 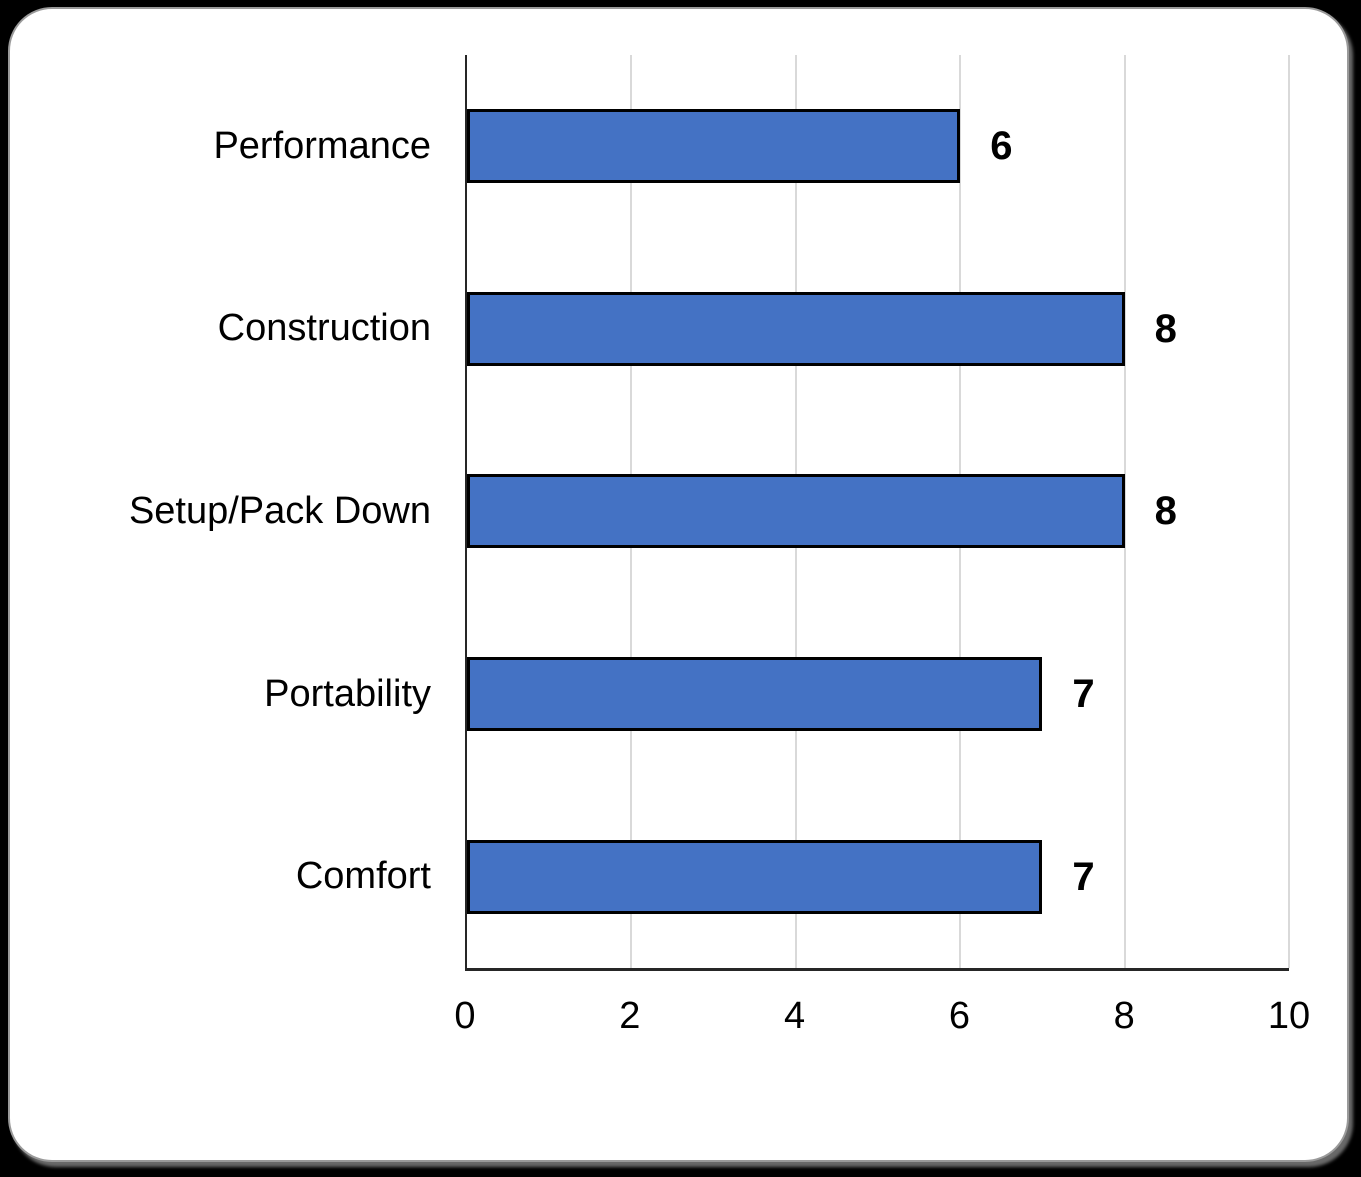 What do you see at coordinates (347, 693) in the screenshot?
I see `category-label-portability: Portability` at bounding box center [347, 693].